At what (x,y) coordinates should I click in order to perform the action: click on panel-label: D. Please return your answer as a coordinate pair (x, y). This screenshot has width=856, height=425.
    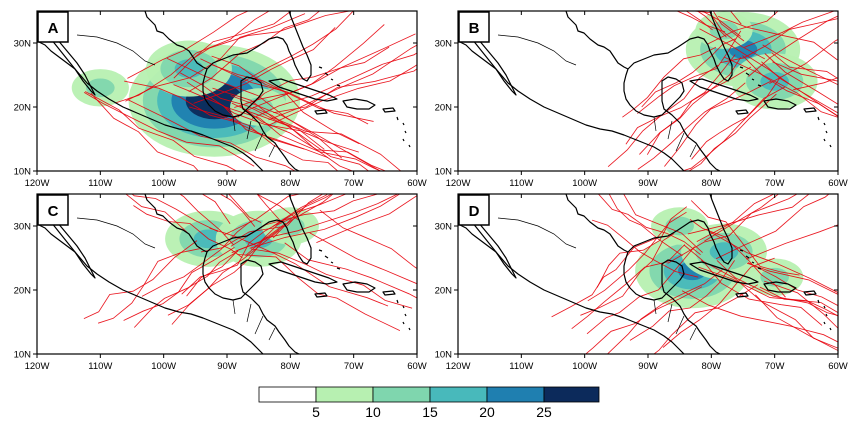
    Looking at the image, I should click on (474, 211).